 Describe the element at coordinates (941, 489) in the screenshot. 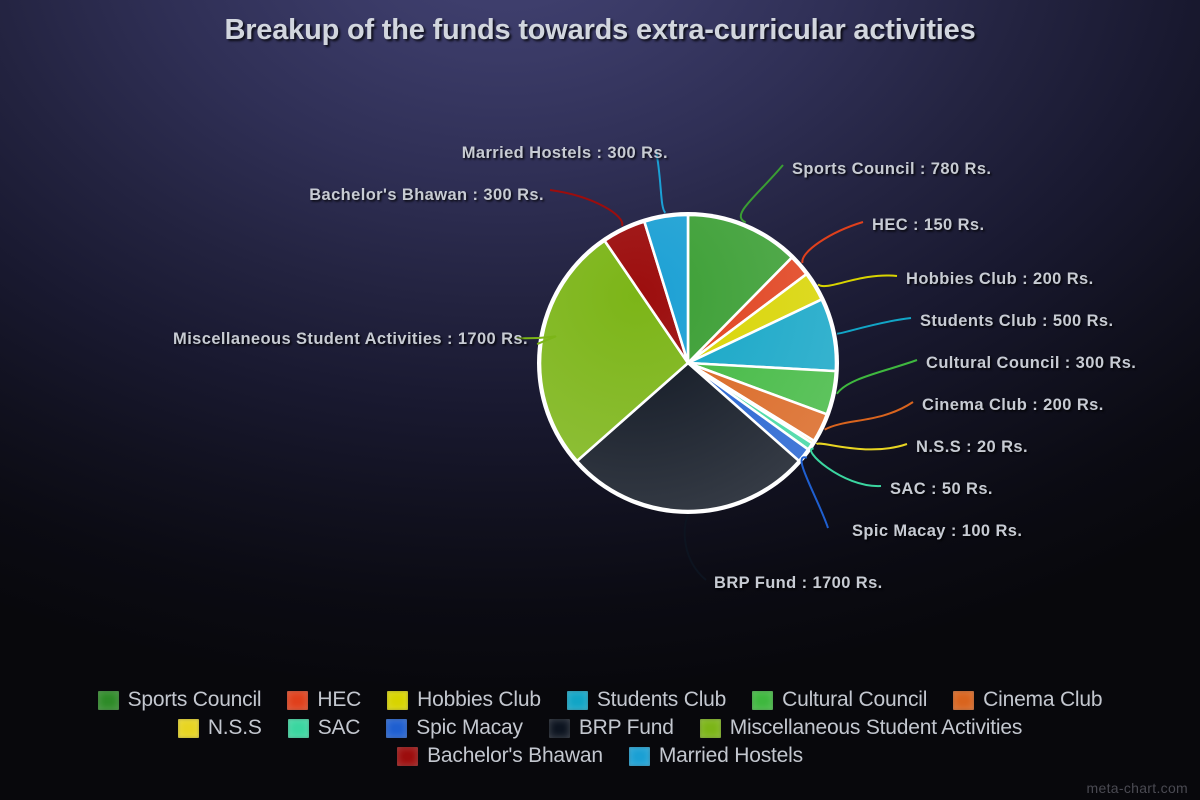

I see `pie-label-sac: SAC : 50 Rs.` at that location.